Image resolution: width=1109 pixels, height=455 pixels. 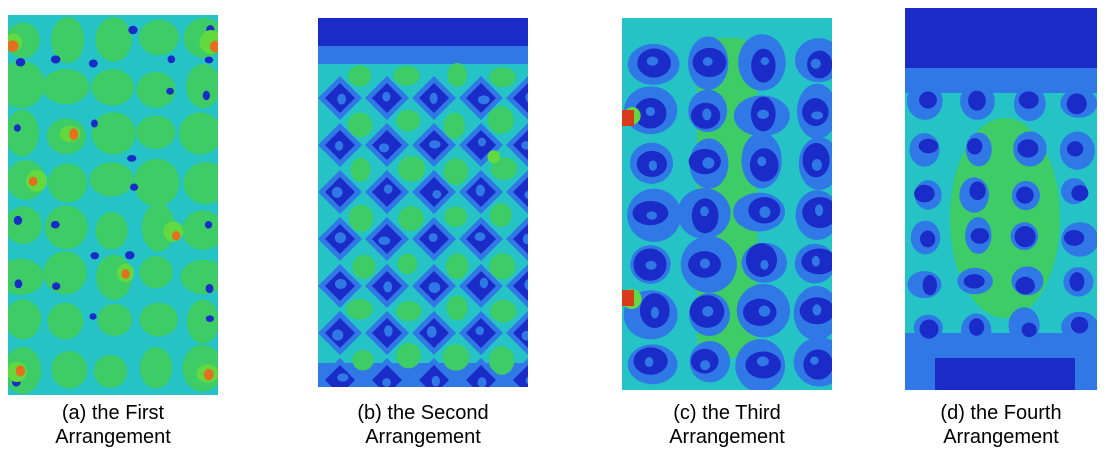 What do you see at coordinates (113, 413) in the screenshot?
I see `caption-line: (a) the First` at bounding box center [113, 413].